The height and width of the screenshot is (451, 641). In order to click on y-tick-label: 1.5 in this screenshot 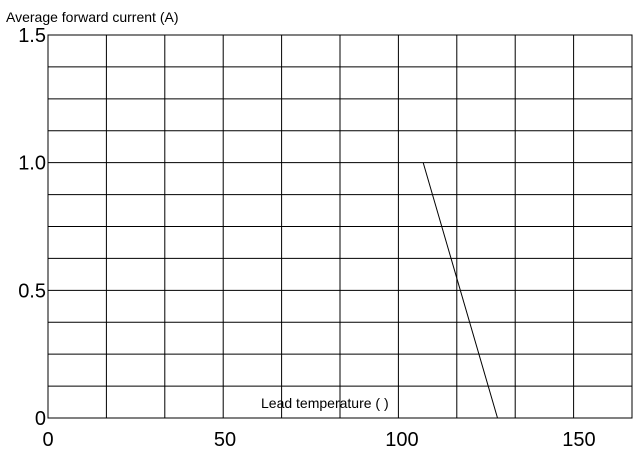, I will do `click(32, 36)`.